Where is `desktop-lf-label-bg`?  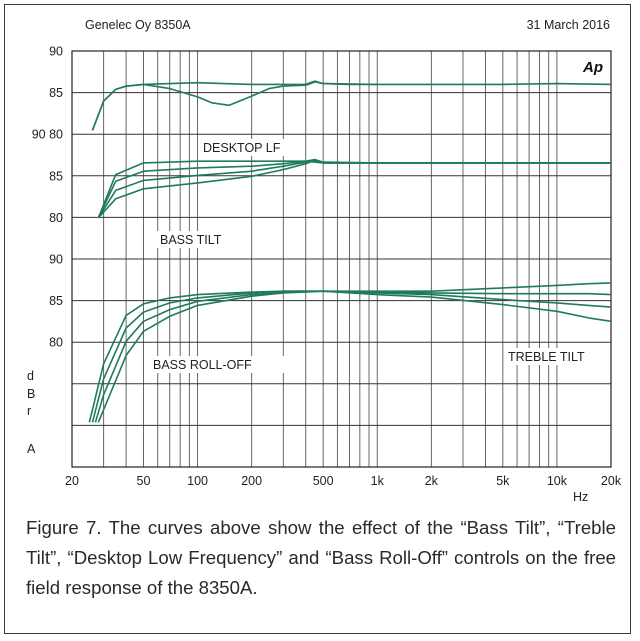
desktop-lf-label-bg is located at coordinates (251, 147).